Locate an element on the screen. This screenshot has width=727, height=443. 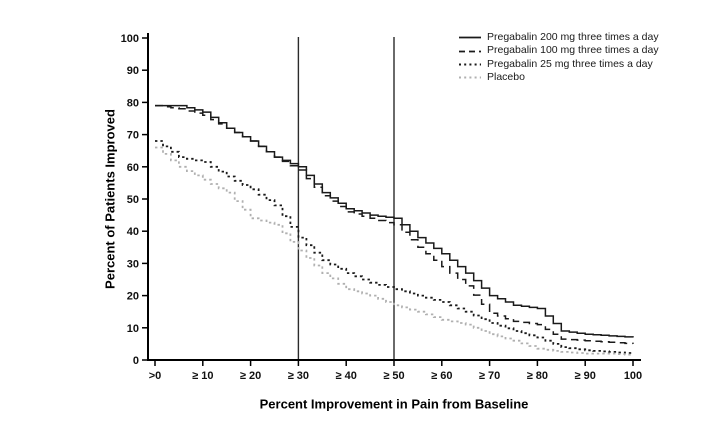
legend-label: Pregabalin 200 mg three times a day is located at coordinates (573, 37).